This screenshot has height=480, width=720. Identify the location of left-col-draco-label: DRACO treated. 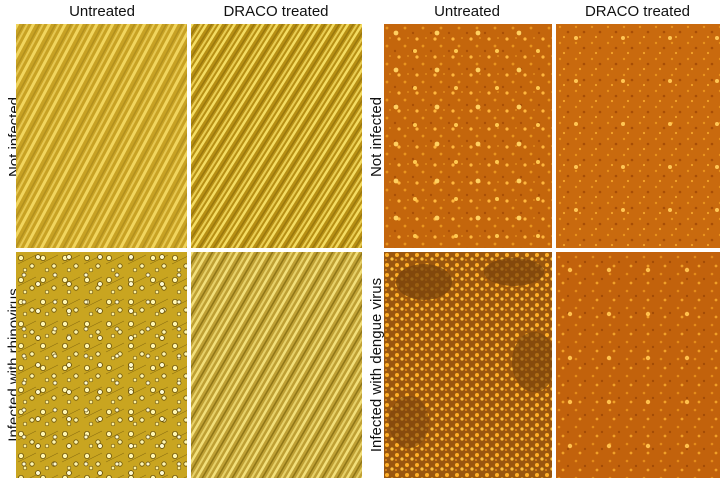
(276, 11).